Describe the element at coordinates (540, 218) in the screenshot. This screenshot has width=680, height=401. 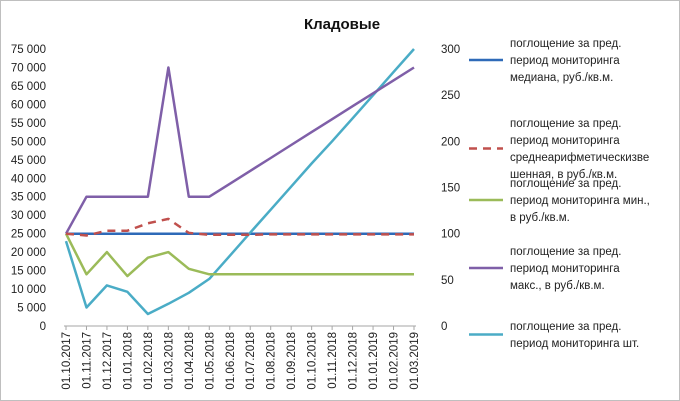
I see `legend-label-3: в руб./кв.м.` at that location.